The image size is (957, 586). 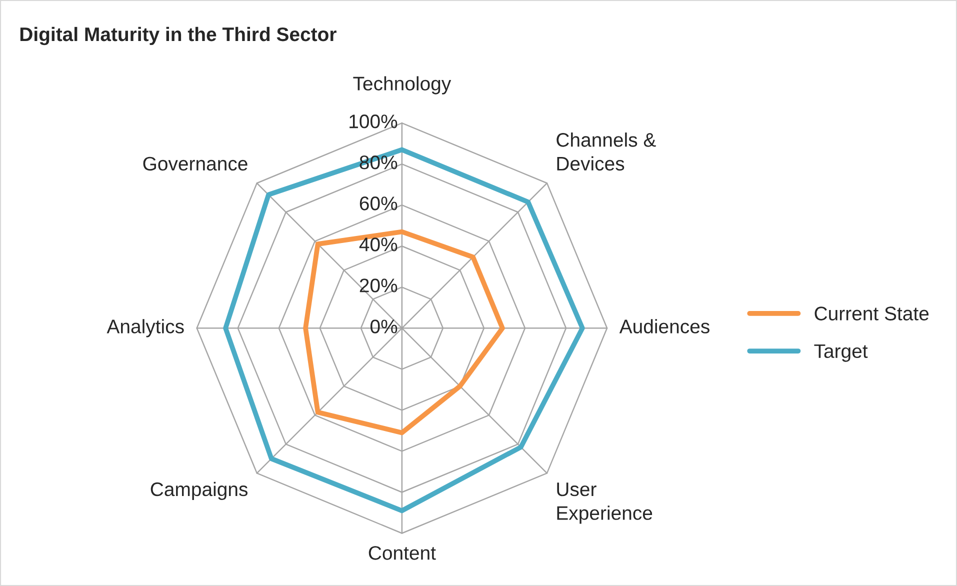 What do you see at coordinates (384, 327) in the screenshot?
I see `y-tick-label: 0%` at bounding box center [384, 327].